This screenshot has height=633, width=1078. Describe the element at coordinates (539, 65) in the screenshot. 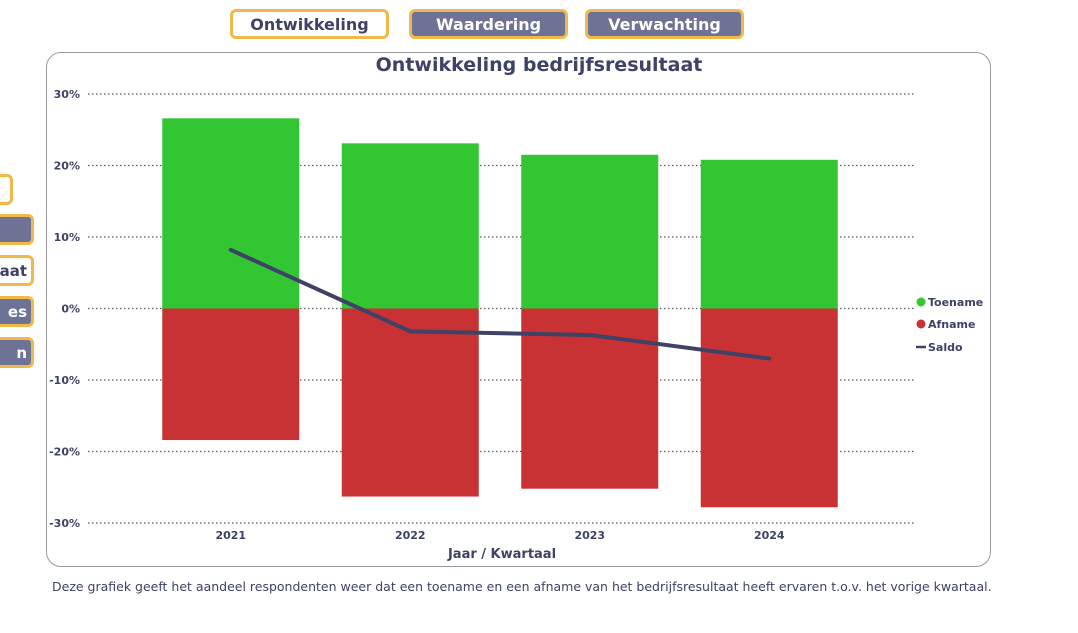

I see `chart-title: Ontwikkeling bedrijfsresultaat` at that location.